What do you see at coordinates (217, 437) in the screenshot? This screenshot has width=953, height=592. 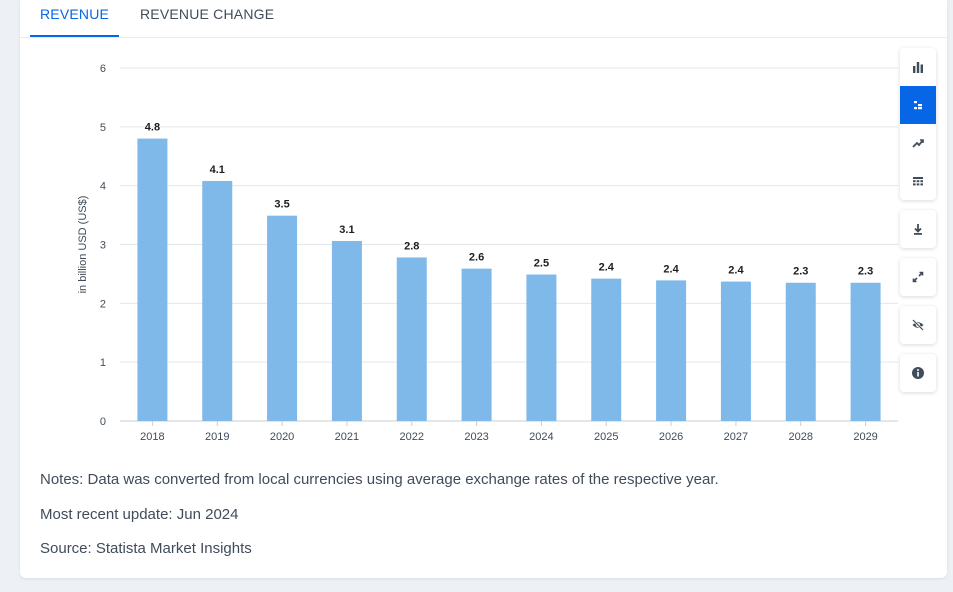 I see `x-tick-label: 2019` at bounding box center [217, 437].